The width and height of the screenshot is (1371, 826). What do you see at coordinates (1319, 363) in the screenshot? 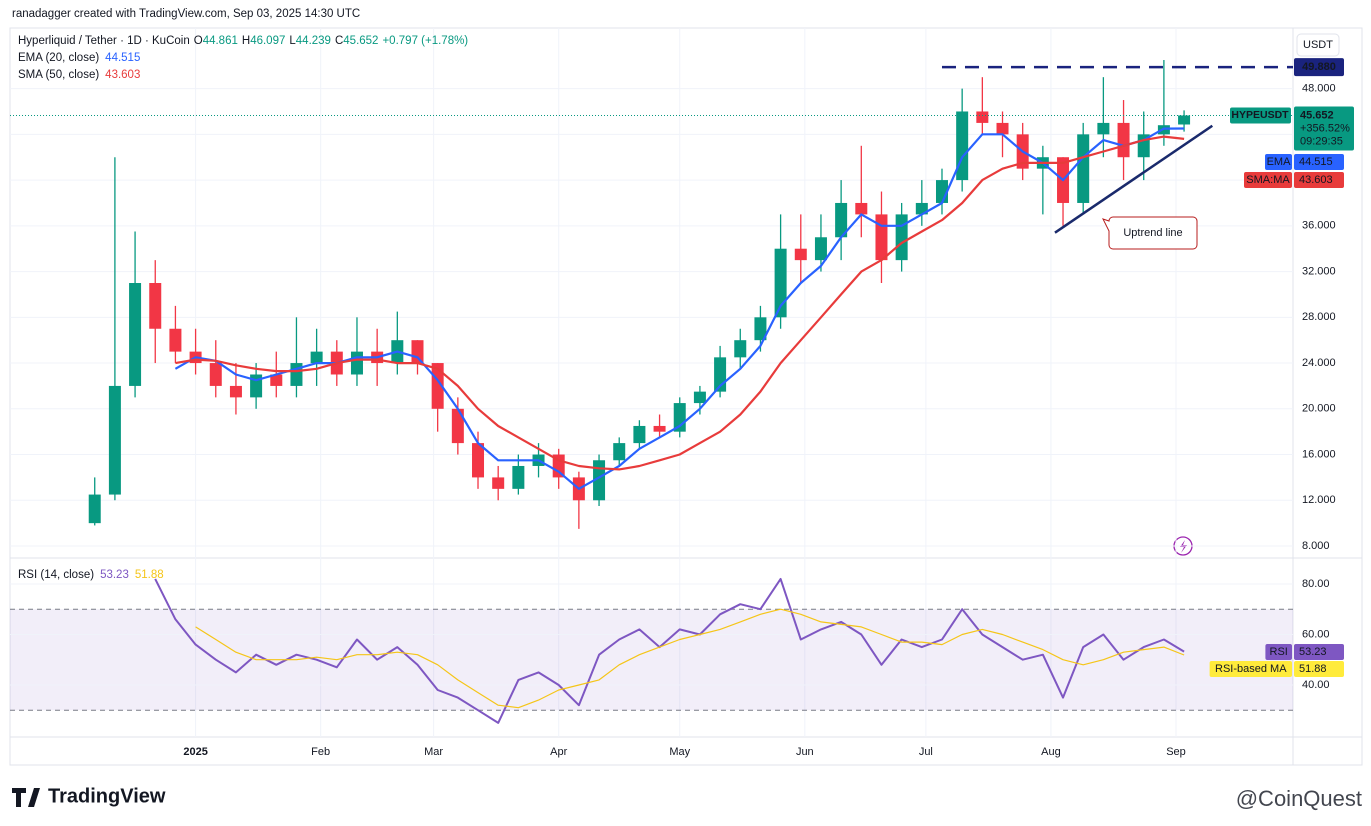
I see `y-tick-label: 24.000` at bounding box center [1319, 363].